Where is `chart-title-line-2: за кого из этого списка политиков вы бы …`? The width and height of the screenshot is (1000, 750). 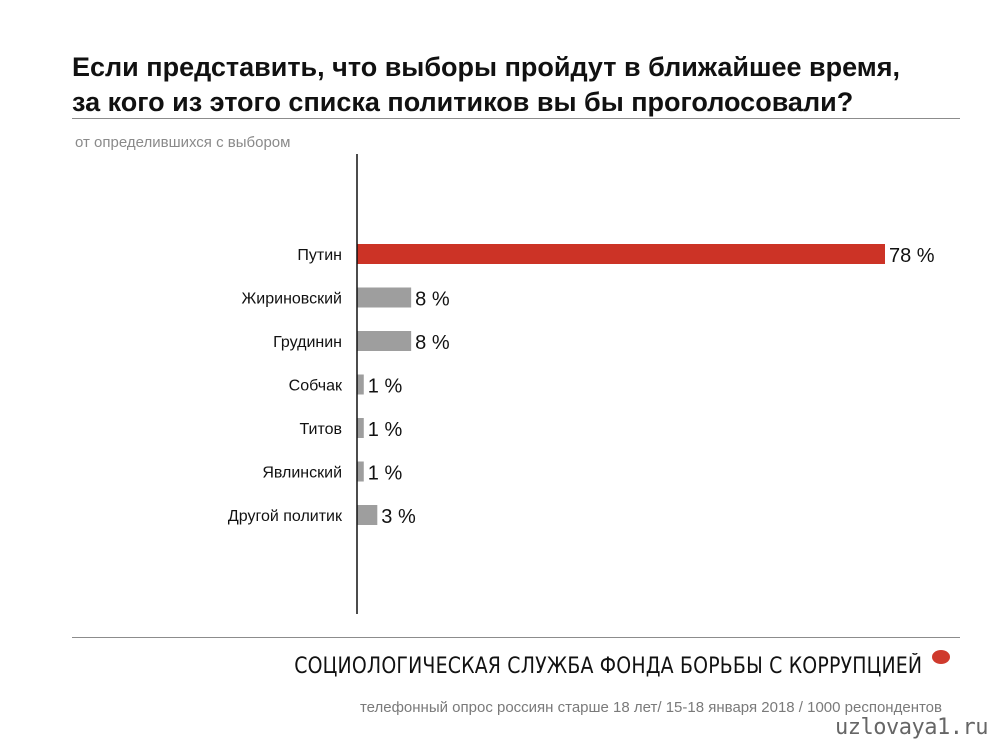
chart-title-line-2: за кого из этого списка политиков вы бы … is located at coordinates (463, 102).